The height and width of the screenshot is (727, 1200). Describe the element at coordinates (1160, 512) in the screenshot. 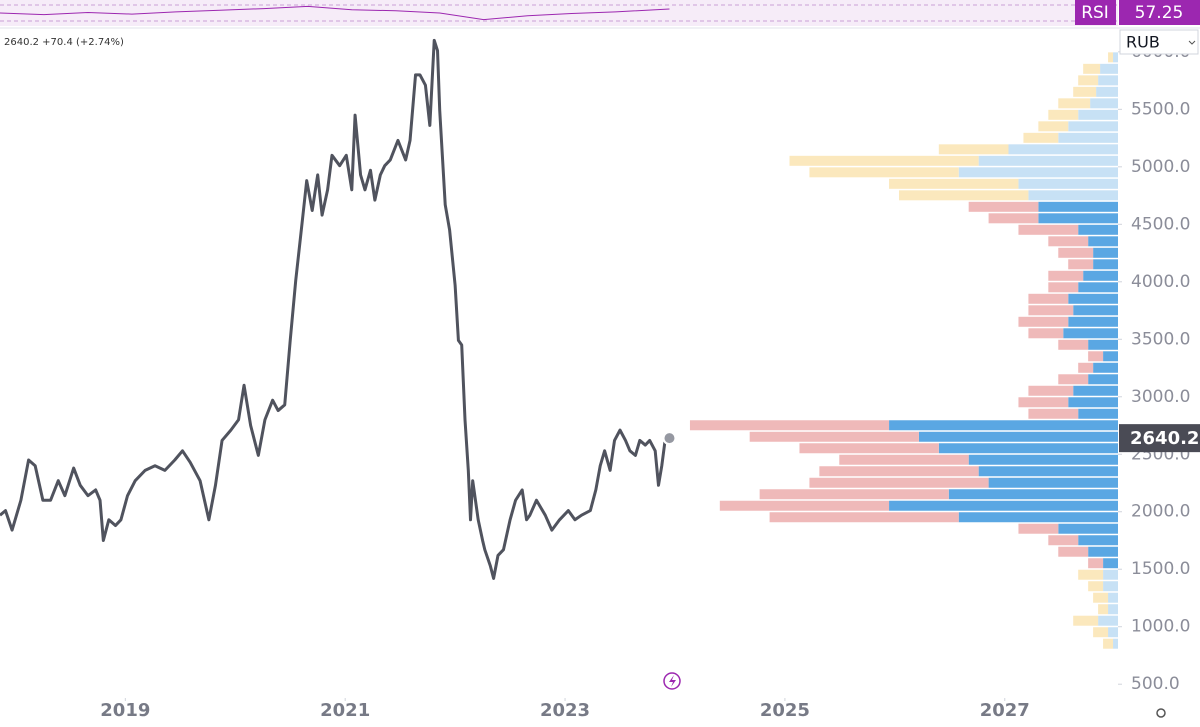

I see `y-tick-label: 2000.0` at that location.